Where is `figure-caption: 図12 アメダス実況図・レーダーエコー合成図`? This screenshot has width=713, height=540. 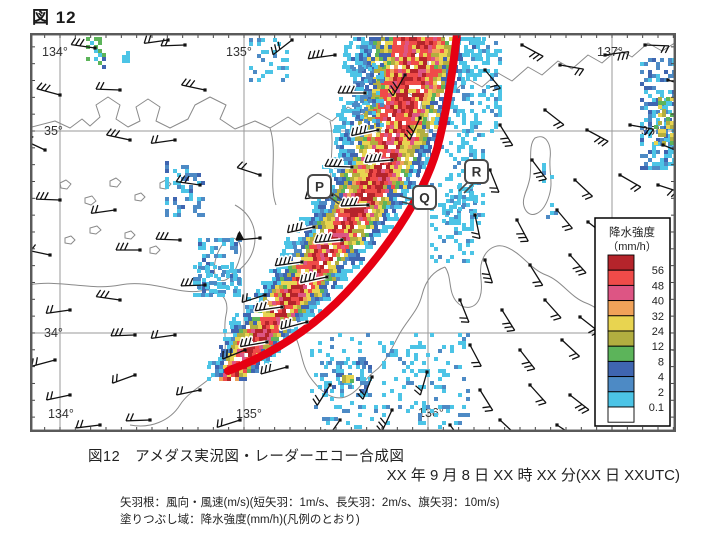 figure-caption: 図12 アメダス実況図・レーダーエコー合成図 is located at coordinates (246, 457).